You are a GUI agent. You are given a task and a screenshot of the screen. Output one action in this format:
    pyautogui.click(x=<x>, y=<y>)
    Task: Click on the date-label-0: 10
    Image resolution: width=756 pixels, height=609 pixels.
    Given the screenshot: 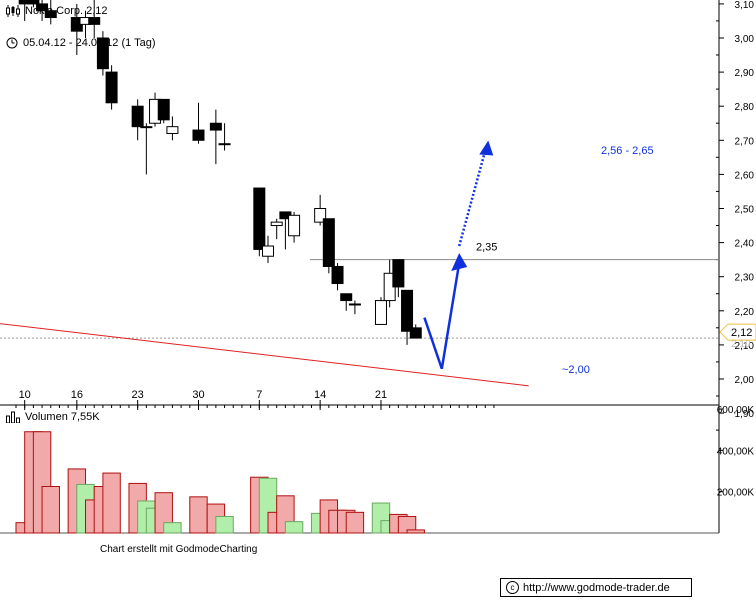 What is the action you would take?
    pyautogui.click(x=25, y=395)
    